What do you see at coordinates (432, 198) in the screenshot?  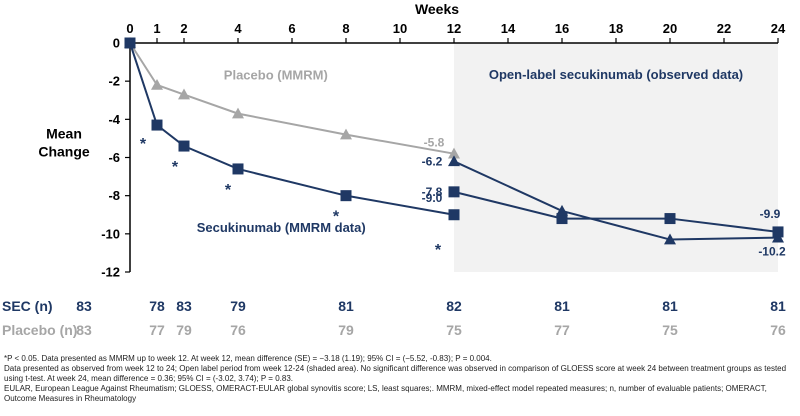 I see `data-label: -9.0` at bounding box center [432, 198].